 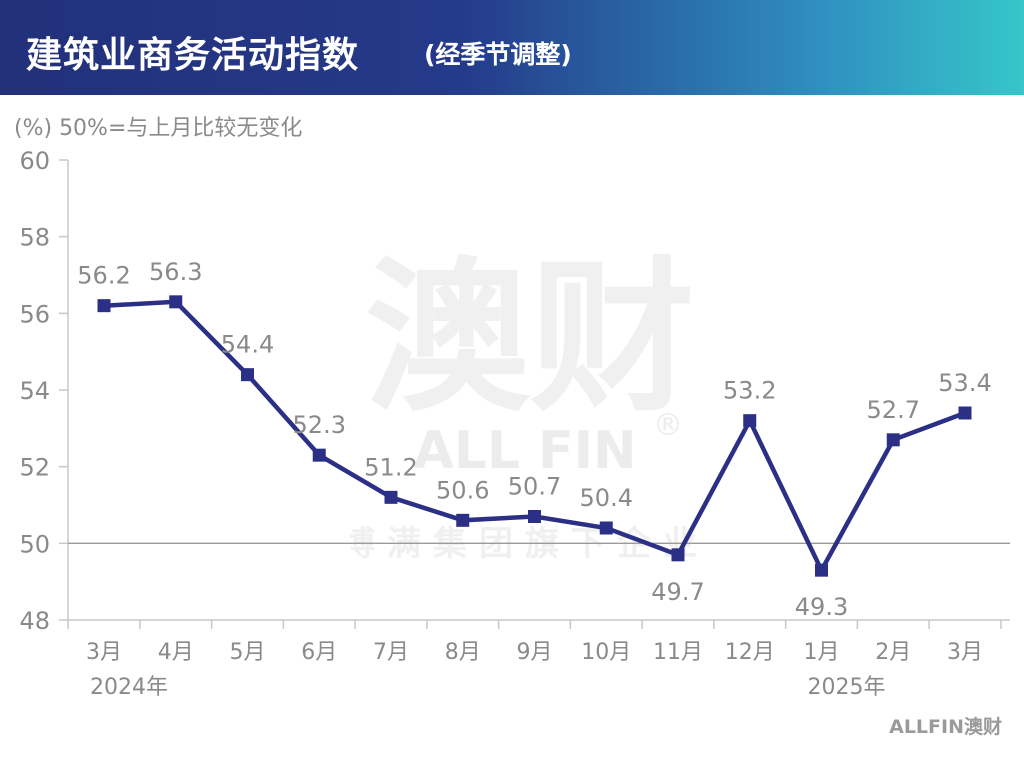 I want to click on data-label: 53.2, so click(x=749, y=391).